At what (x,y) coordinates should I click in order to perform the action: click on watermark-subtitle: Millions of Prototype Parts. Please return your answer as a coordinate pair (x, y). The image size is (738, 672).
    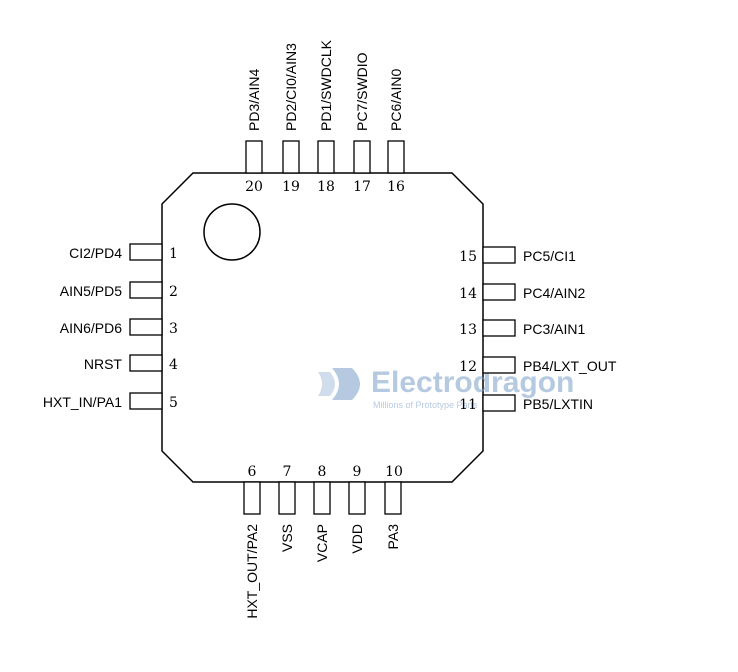
    Looking at the image, I should click on (425, 405).